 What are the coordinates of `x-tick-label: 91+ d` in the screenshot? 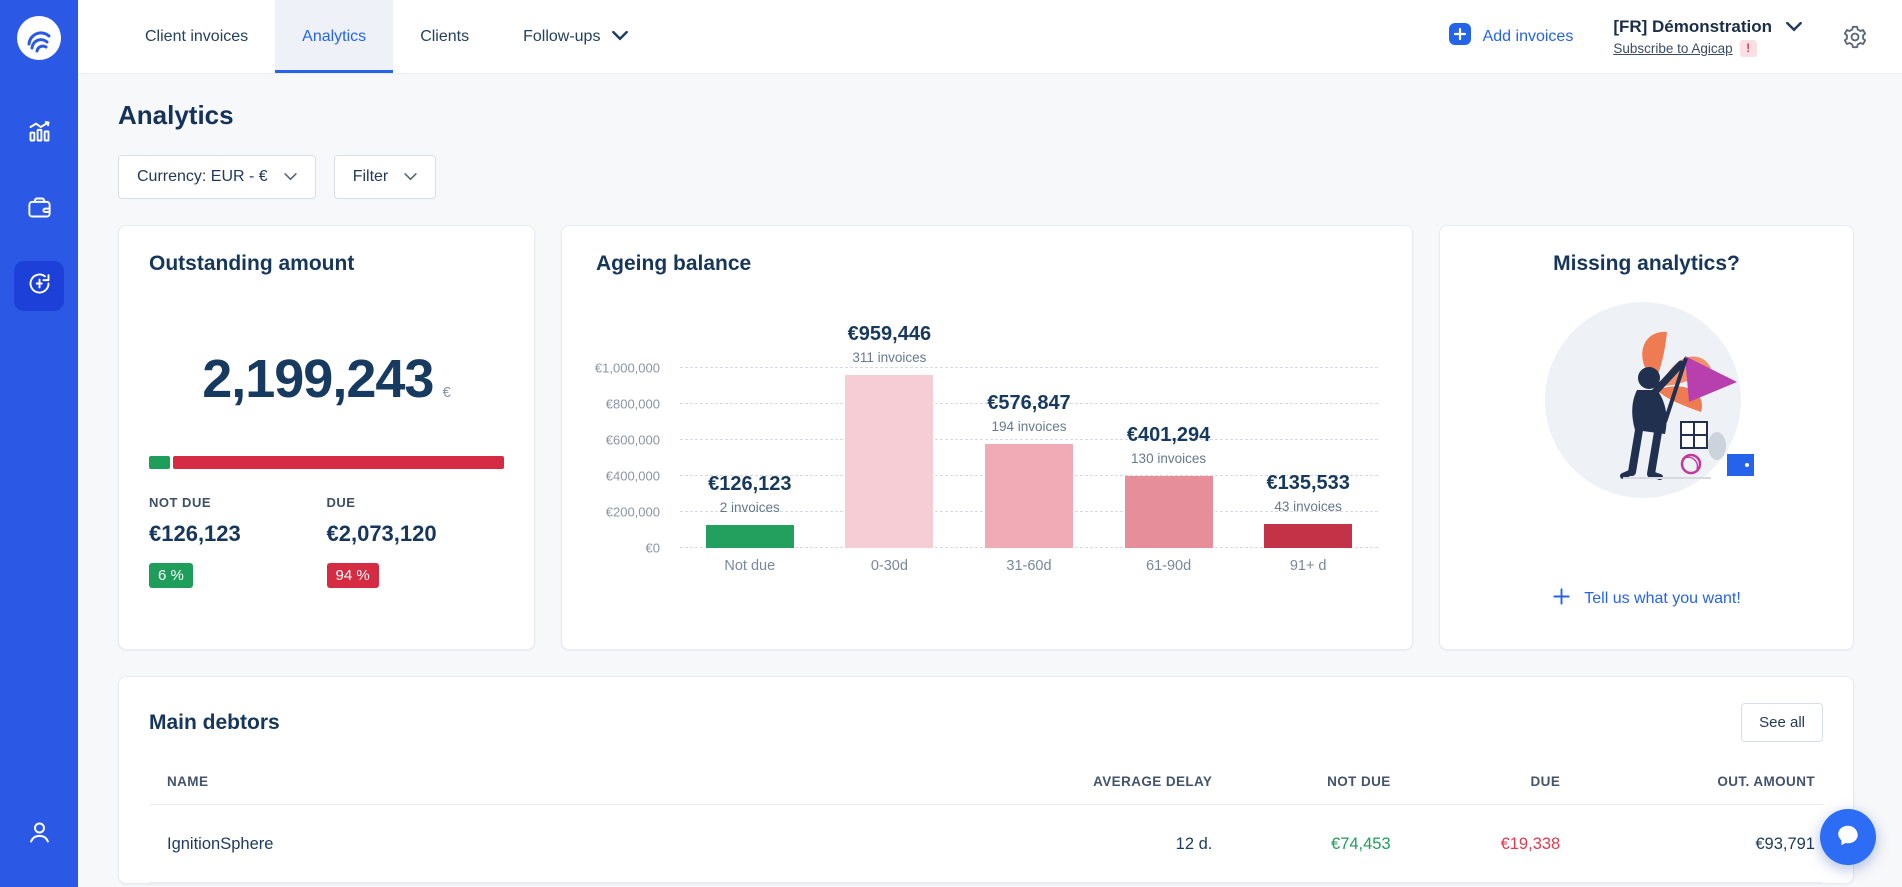 It's located at (1308, 566).